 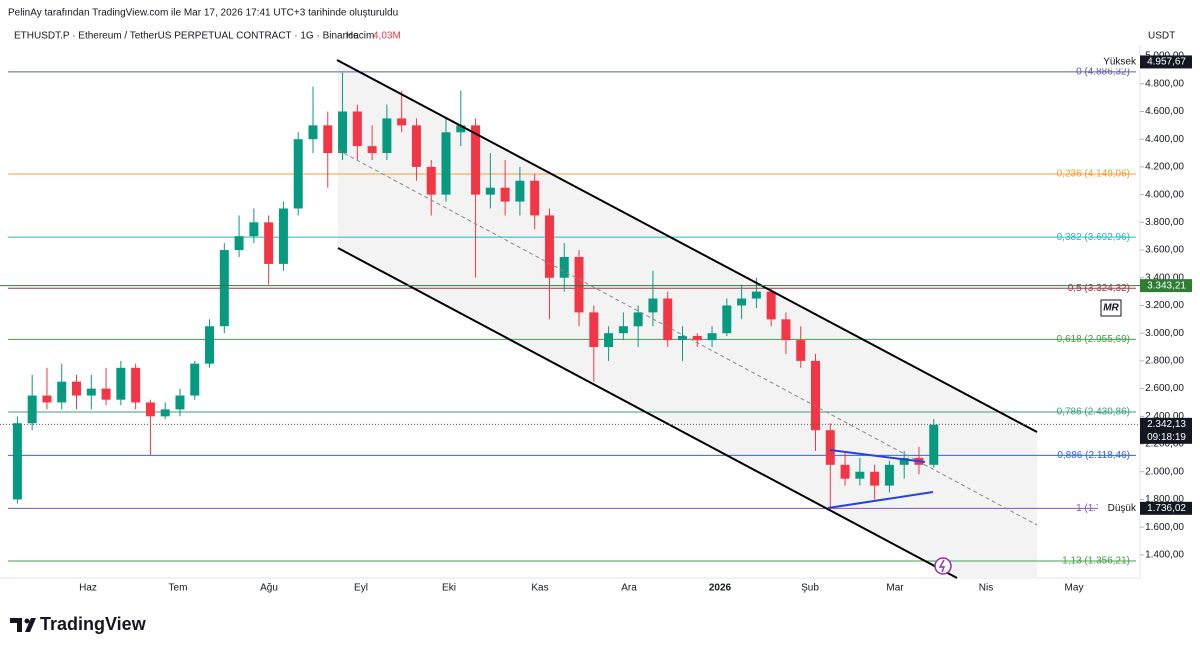 I want to click on price-badge-label: Yüksek, so click(x=1120, y=62).